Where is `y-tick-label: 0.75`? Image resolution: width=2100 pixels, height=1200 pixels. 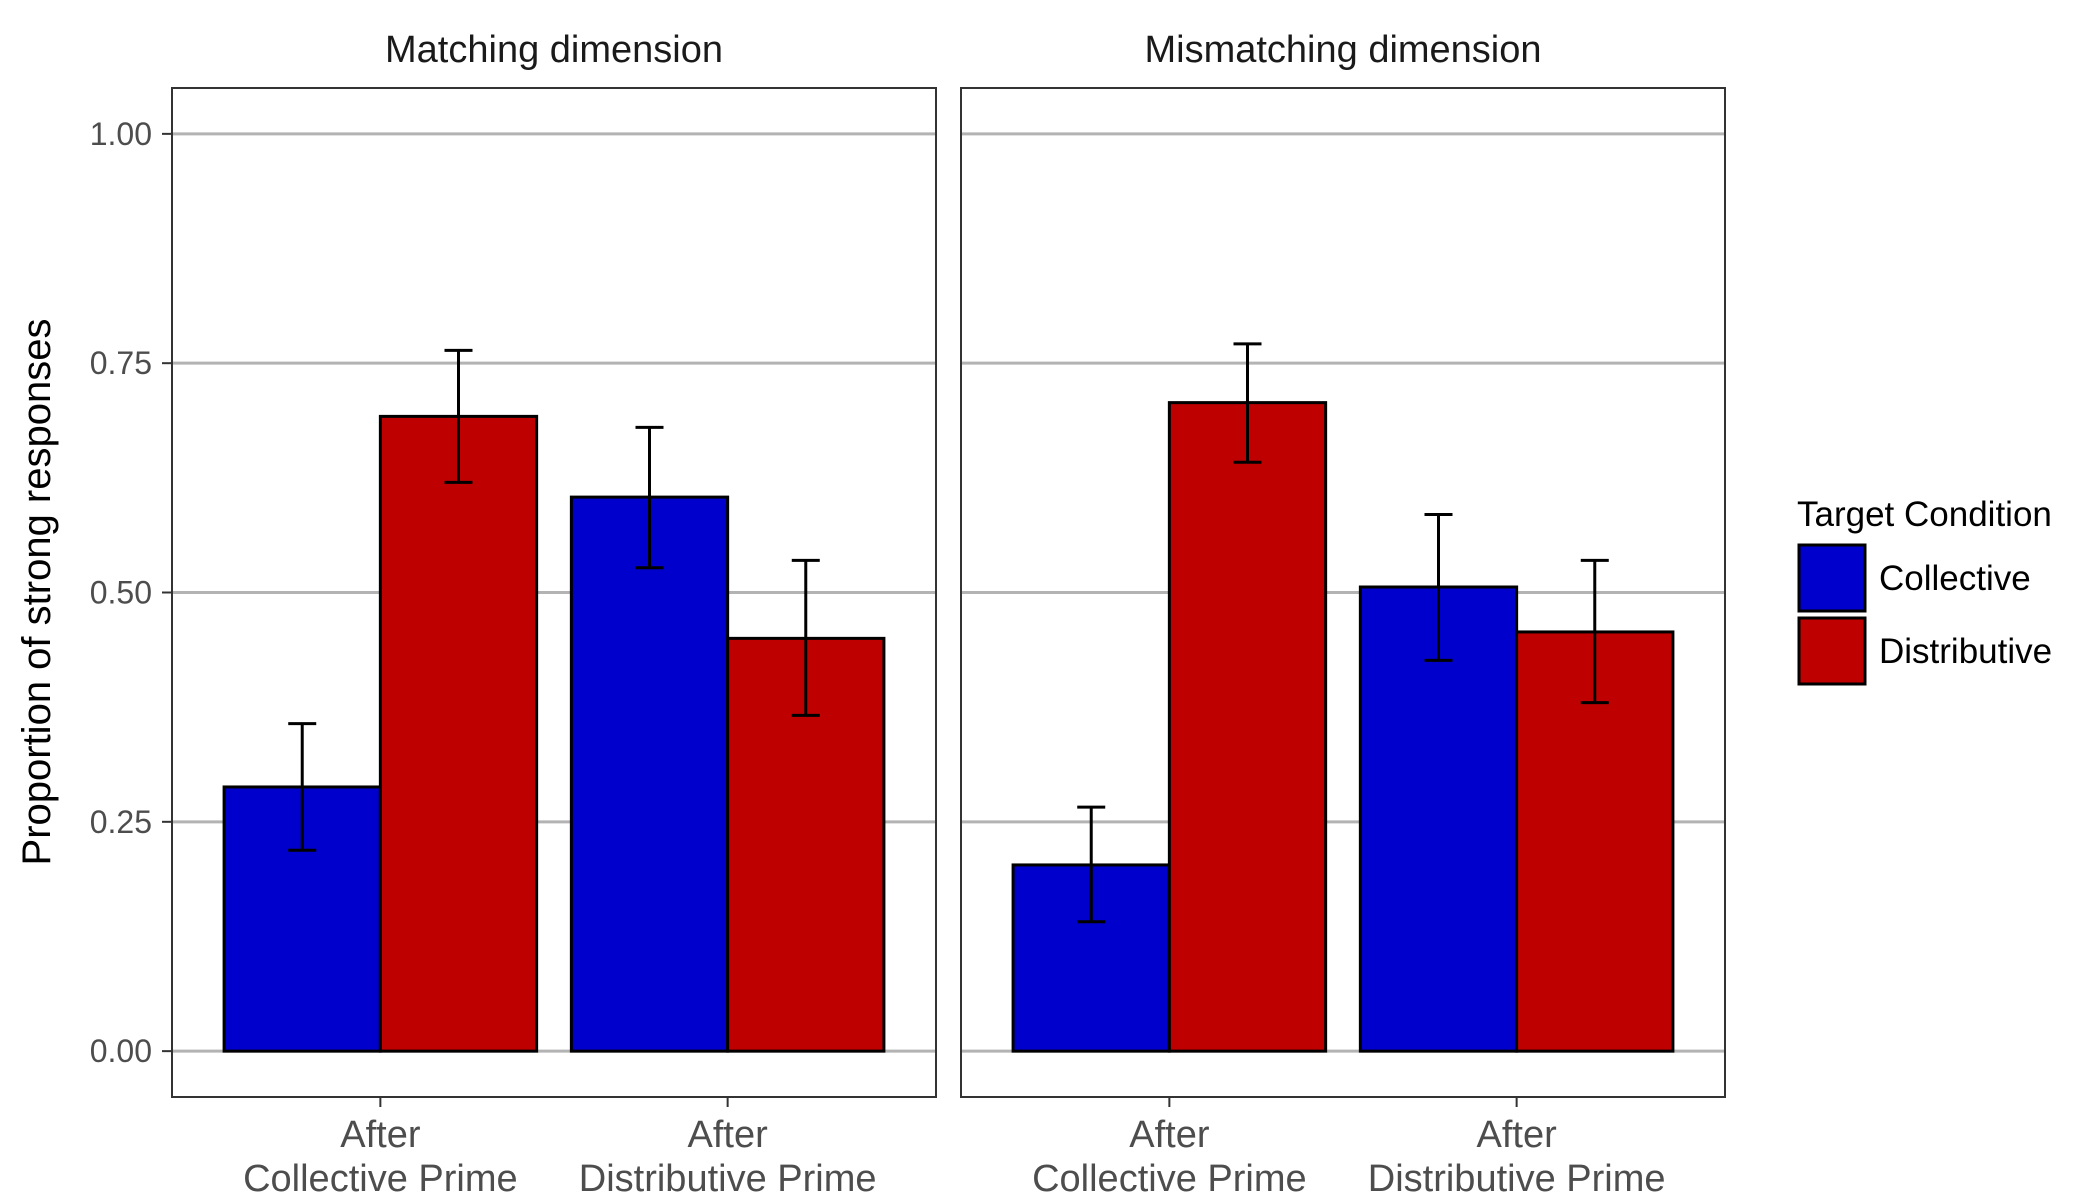 y-tick-label: 0.75 is located at coordinates (121, 363).